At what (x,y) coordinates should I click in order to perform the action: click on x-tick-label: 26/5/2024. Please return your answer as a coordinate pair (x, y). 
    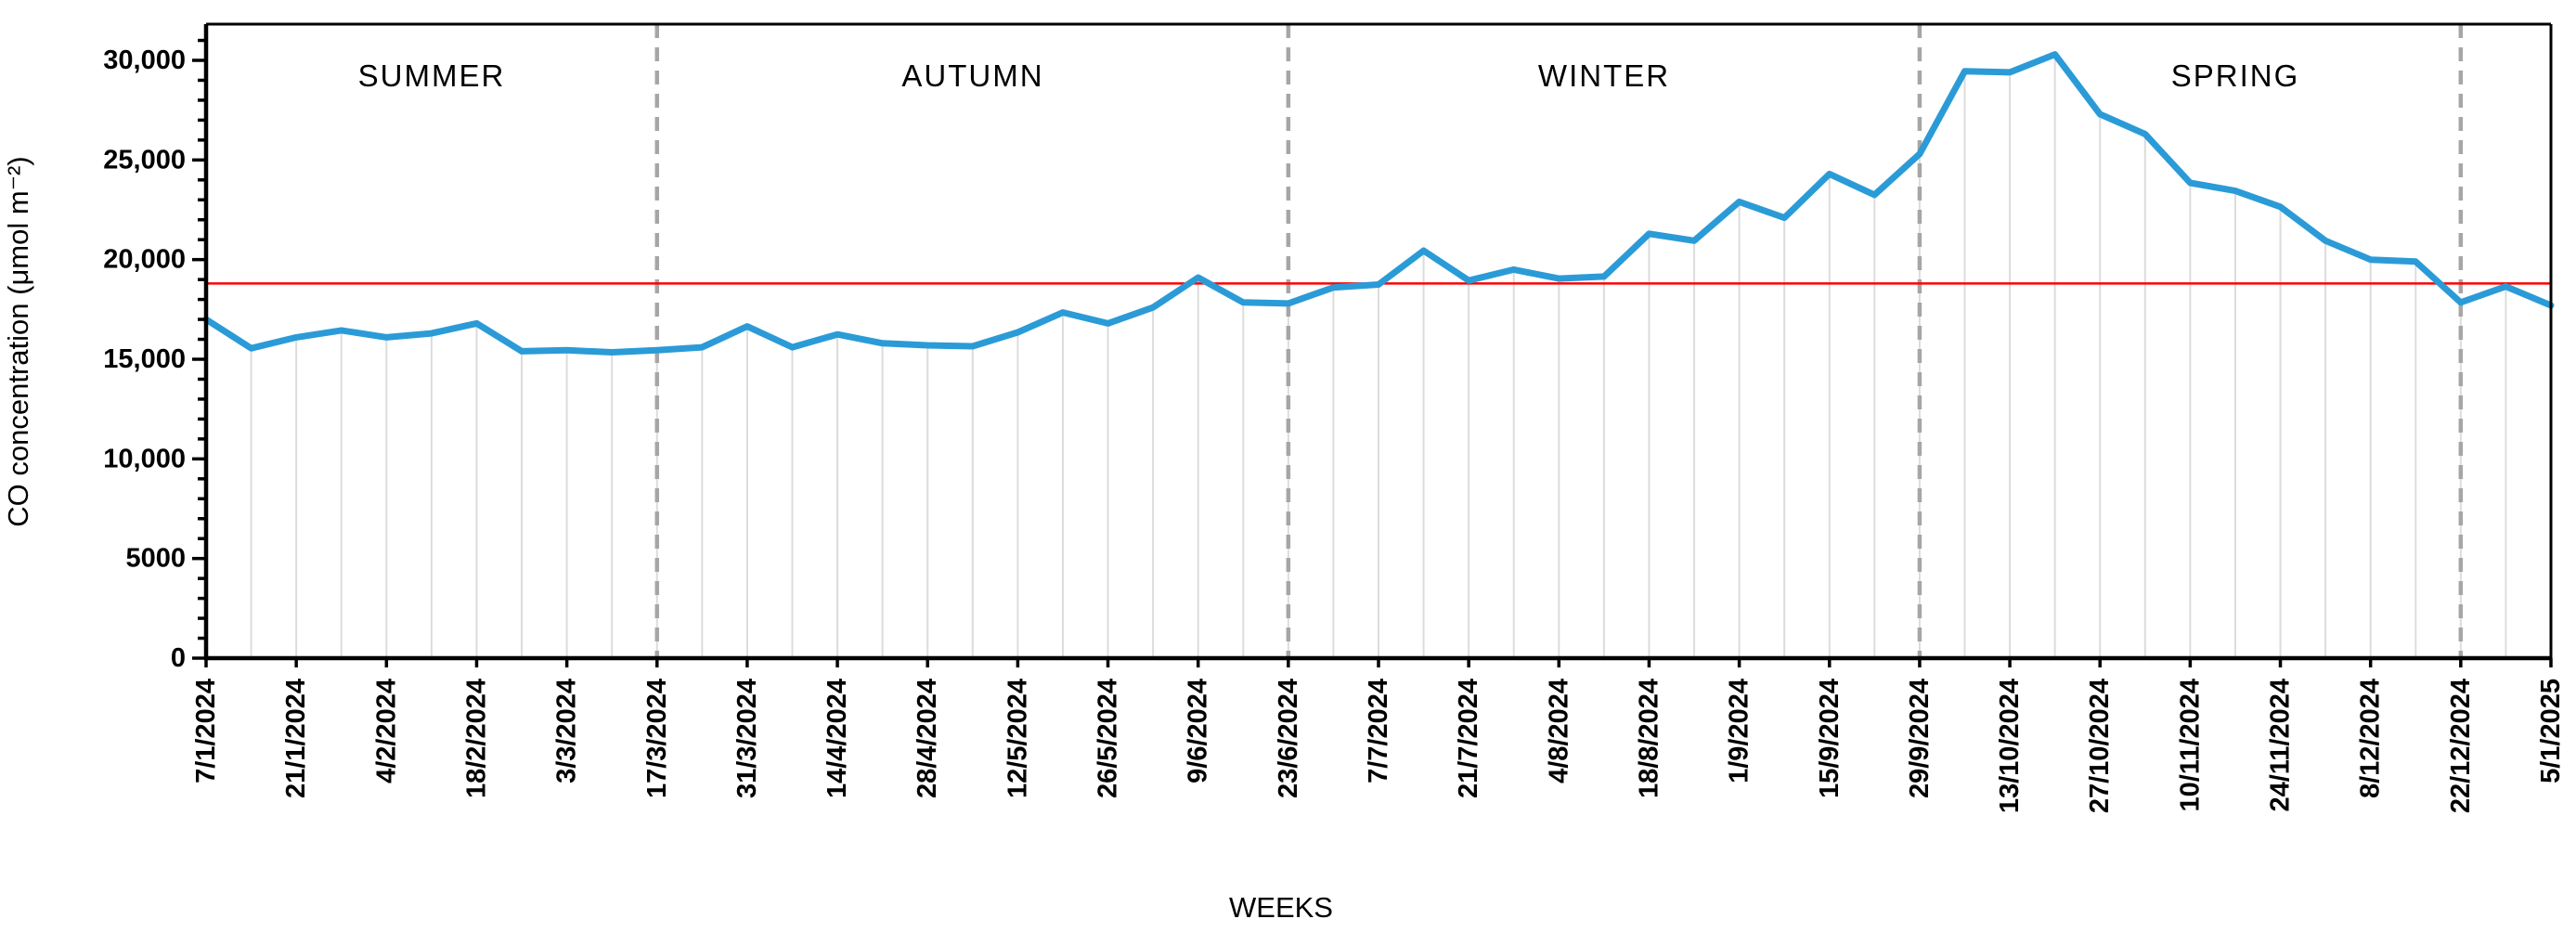
    Looking at the image, I should click on (1108, 738).